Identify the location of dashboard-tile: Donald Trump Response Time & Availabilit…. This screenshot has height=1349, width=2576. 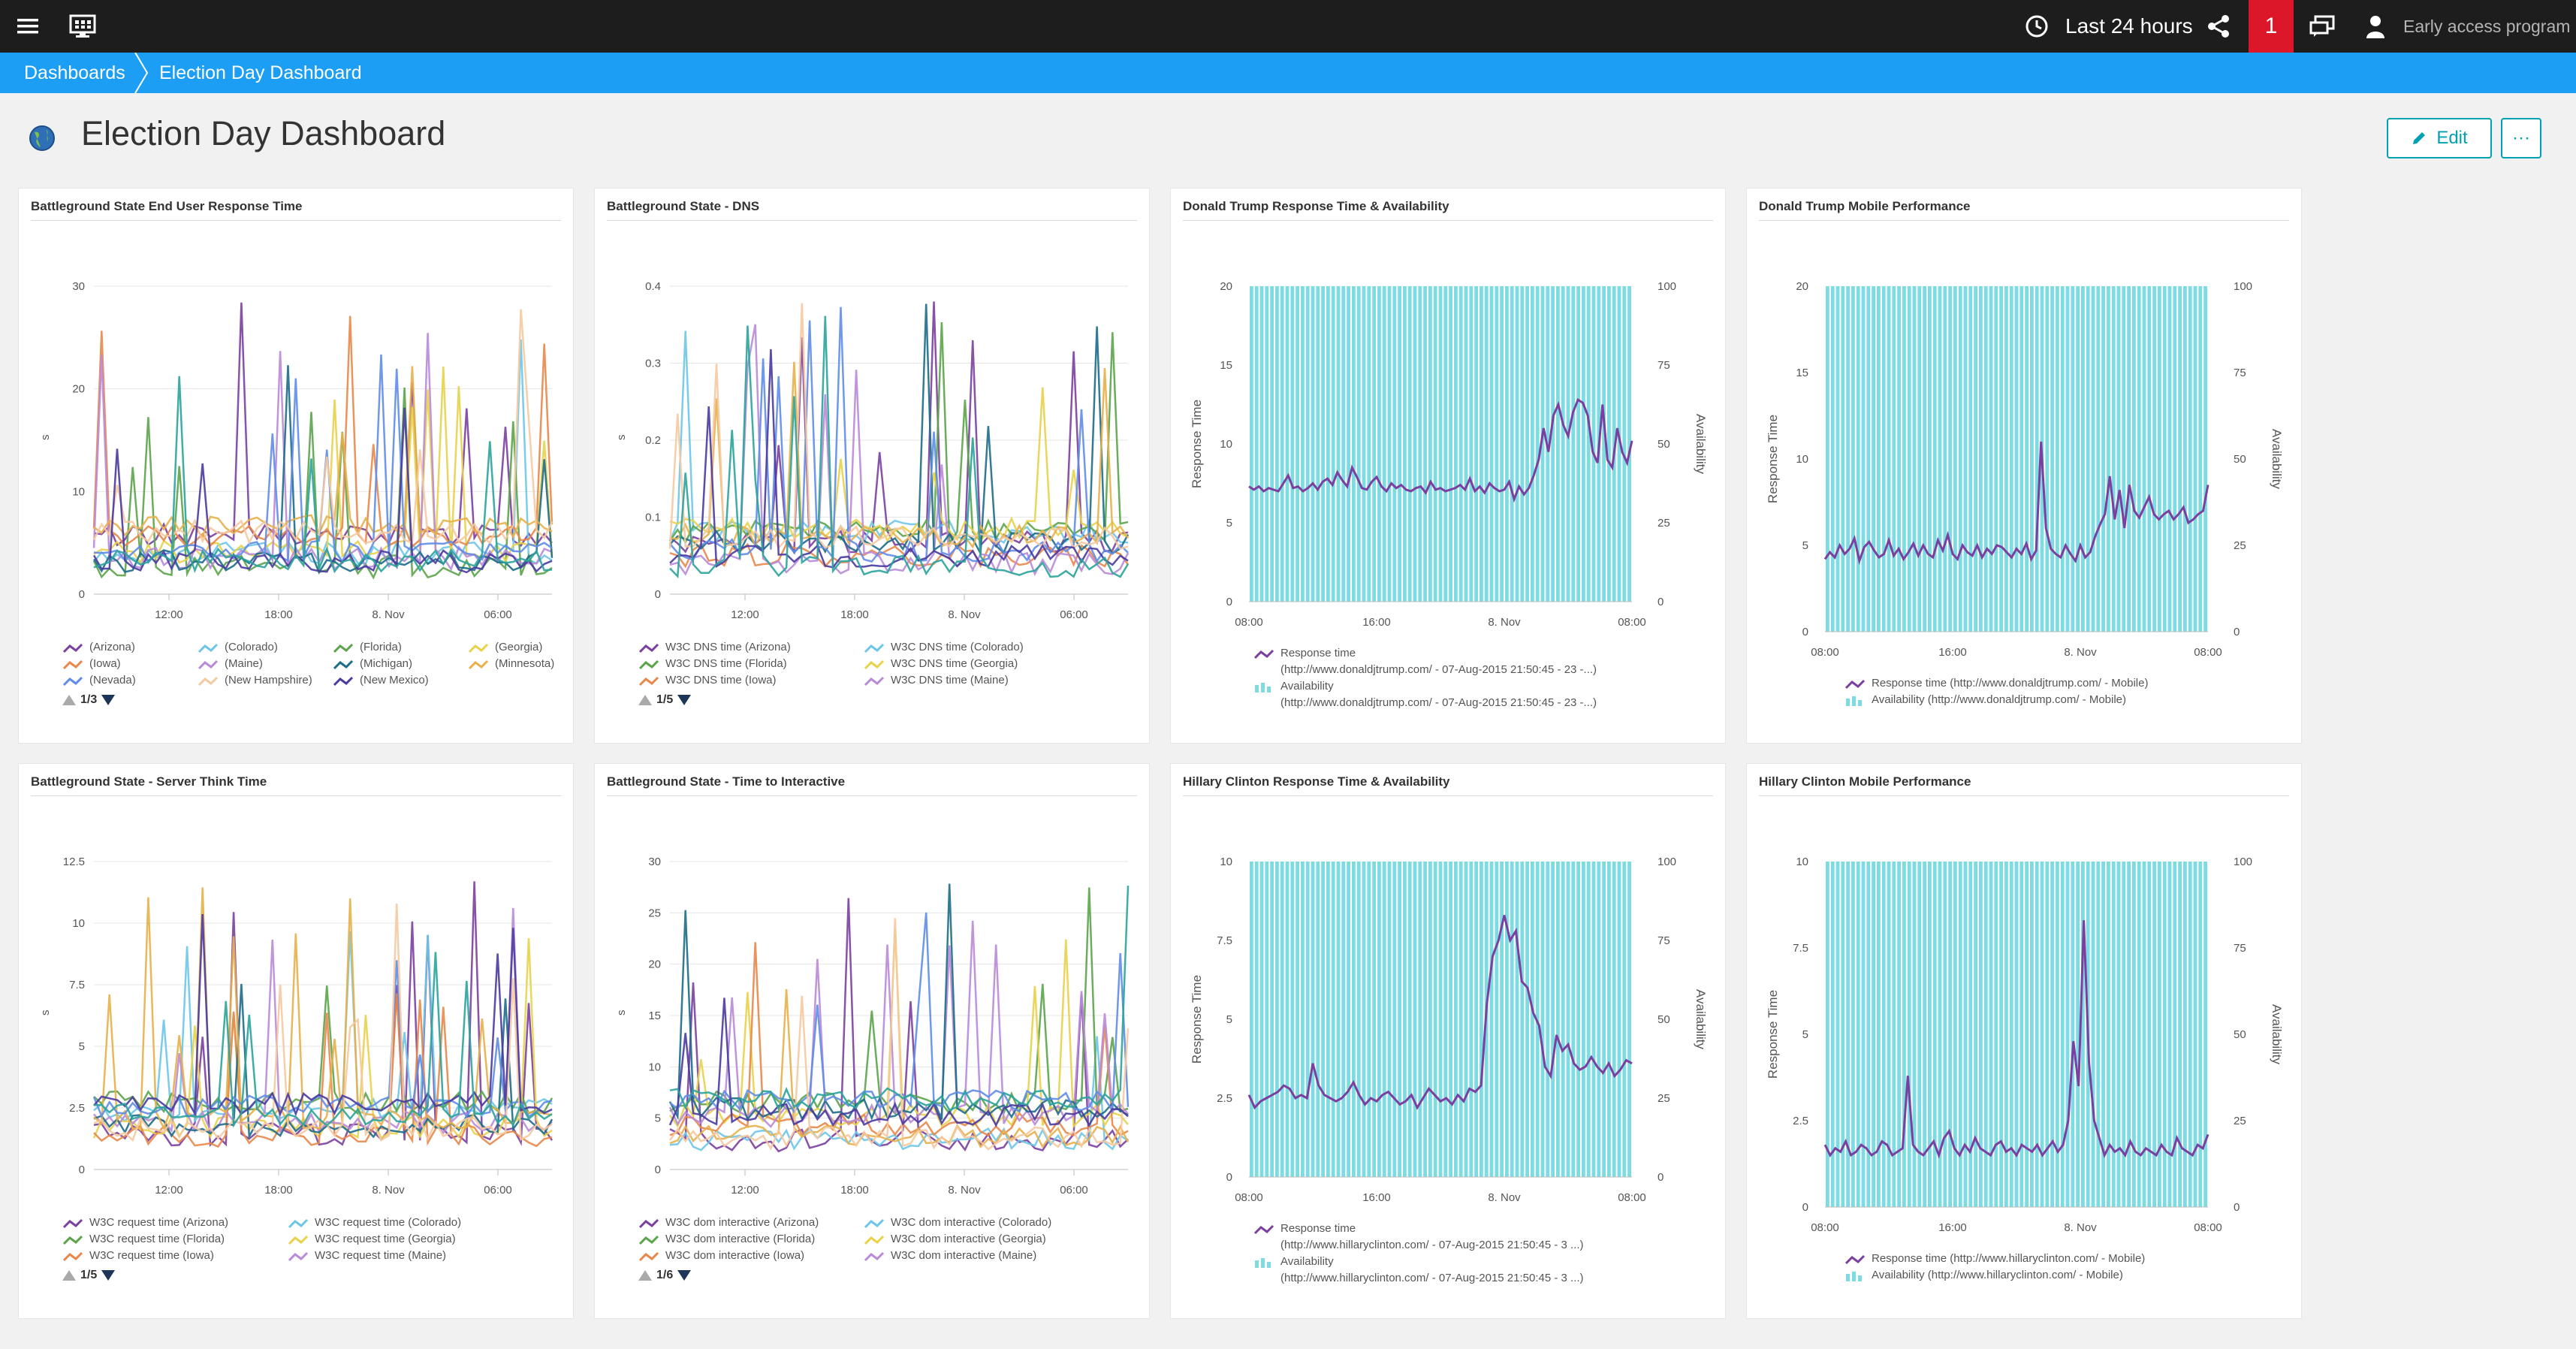
(1448, 466).